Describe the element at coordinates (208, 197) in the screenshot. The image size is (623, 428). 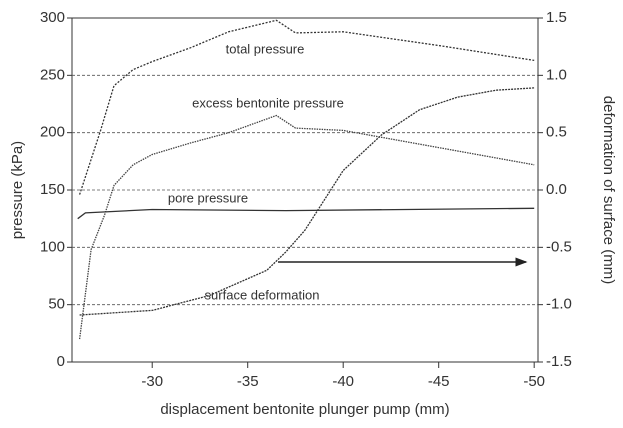
I see `series-label: pore pressure` at that location.